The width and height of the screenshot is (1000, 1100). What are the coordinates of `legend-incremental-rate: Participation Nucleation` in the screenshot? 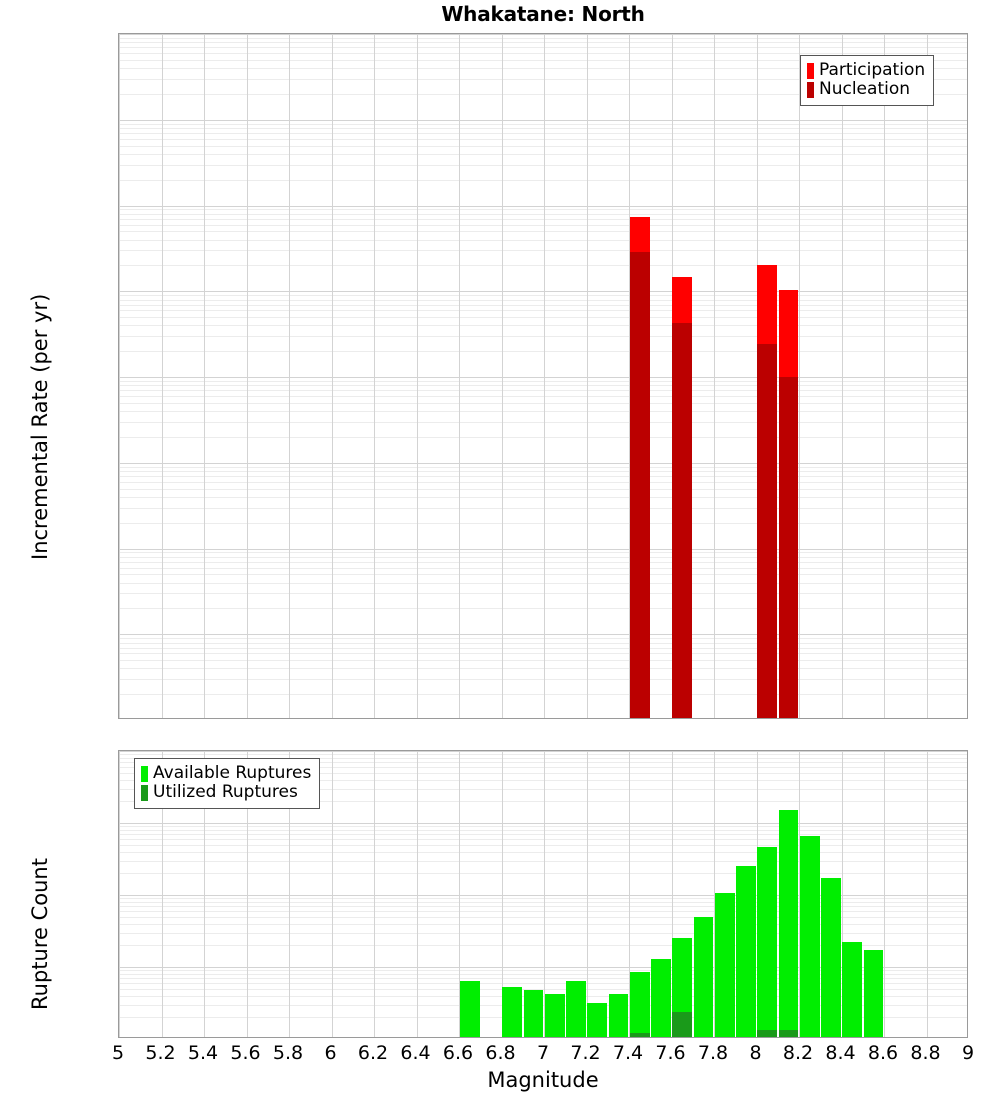 It's located at (867, 81).